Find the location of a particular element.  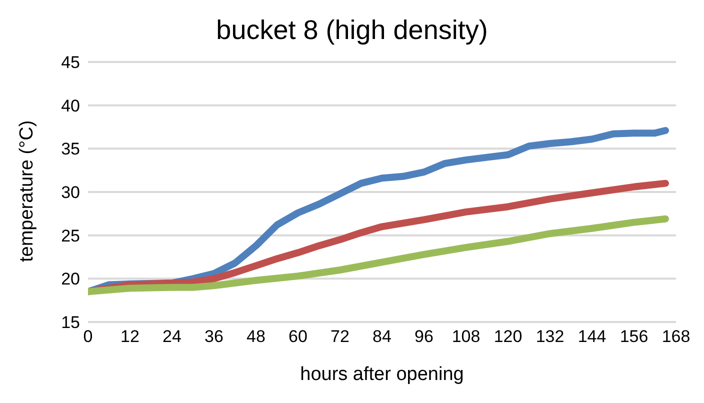

x-tick-label: 72 is located at coordinates (340, 336).